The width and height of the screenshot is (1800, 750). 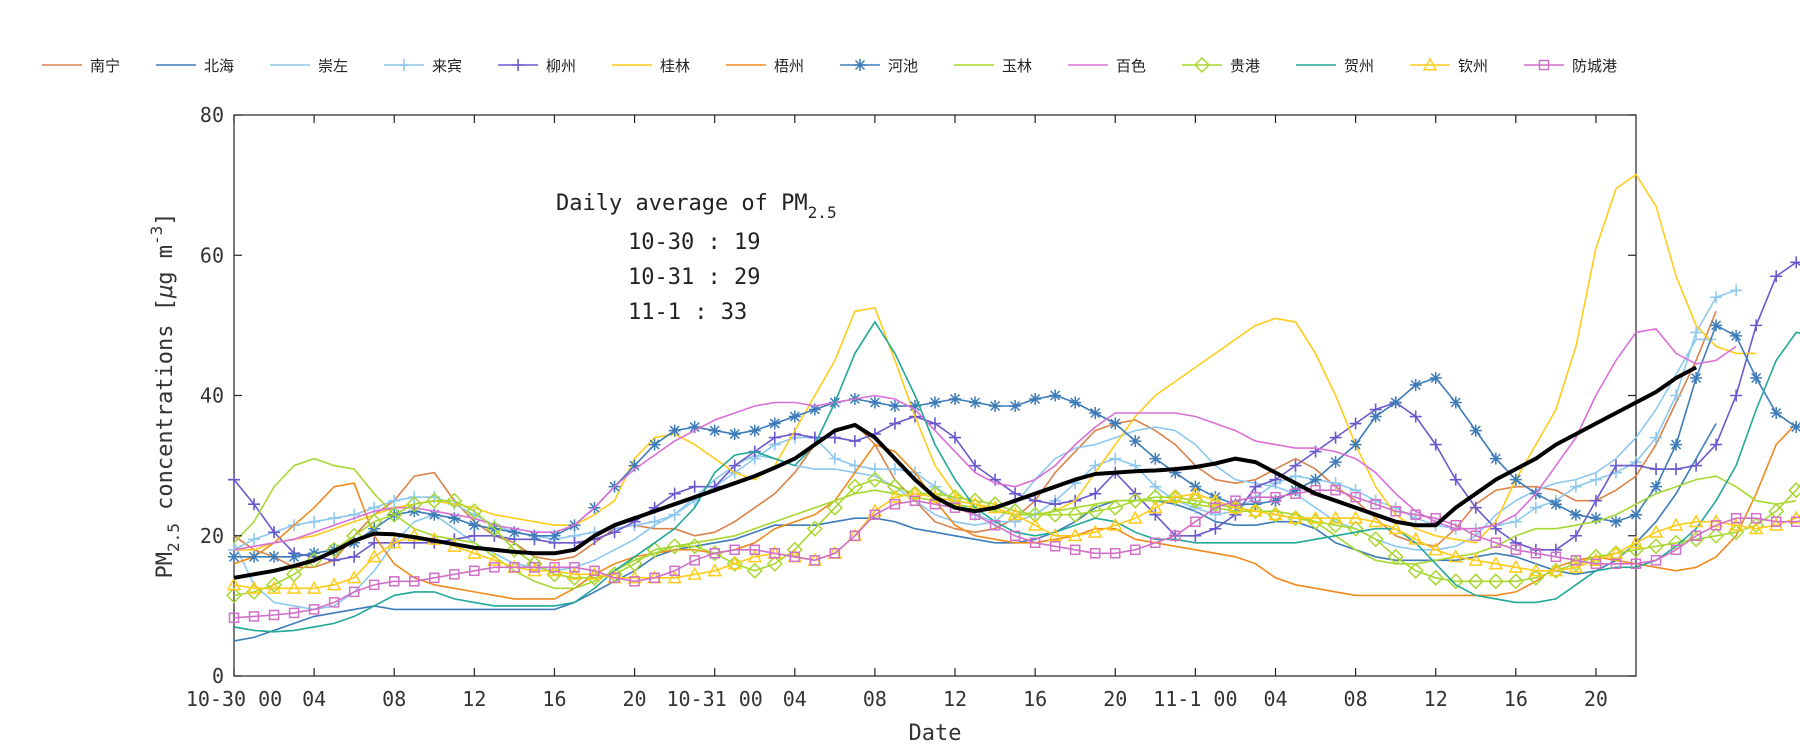 What do you see at coordinates (903, 66) in the screenshot?
I see `legend-label-7: 河池` at bounding box center [903, 66].